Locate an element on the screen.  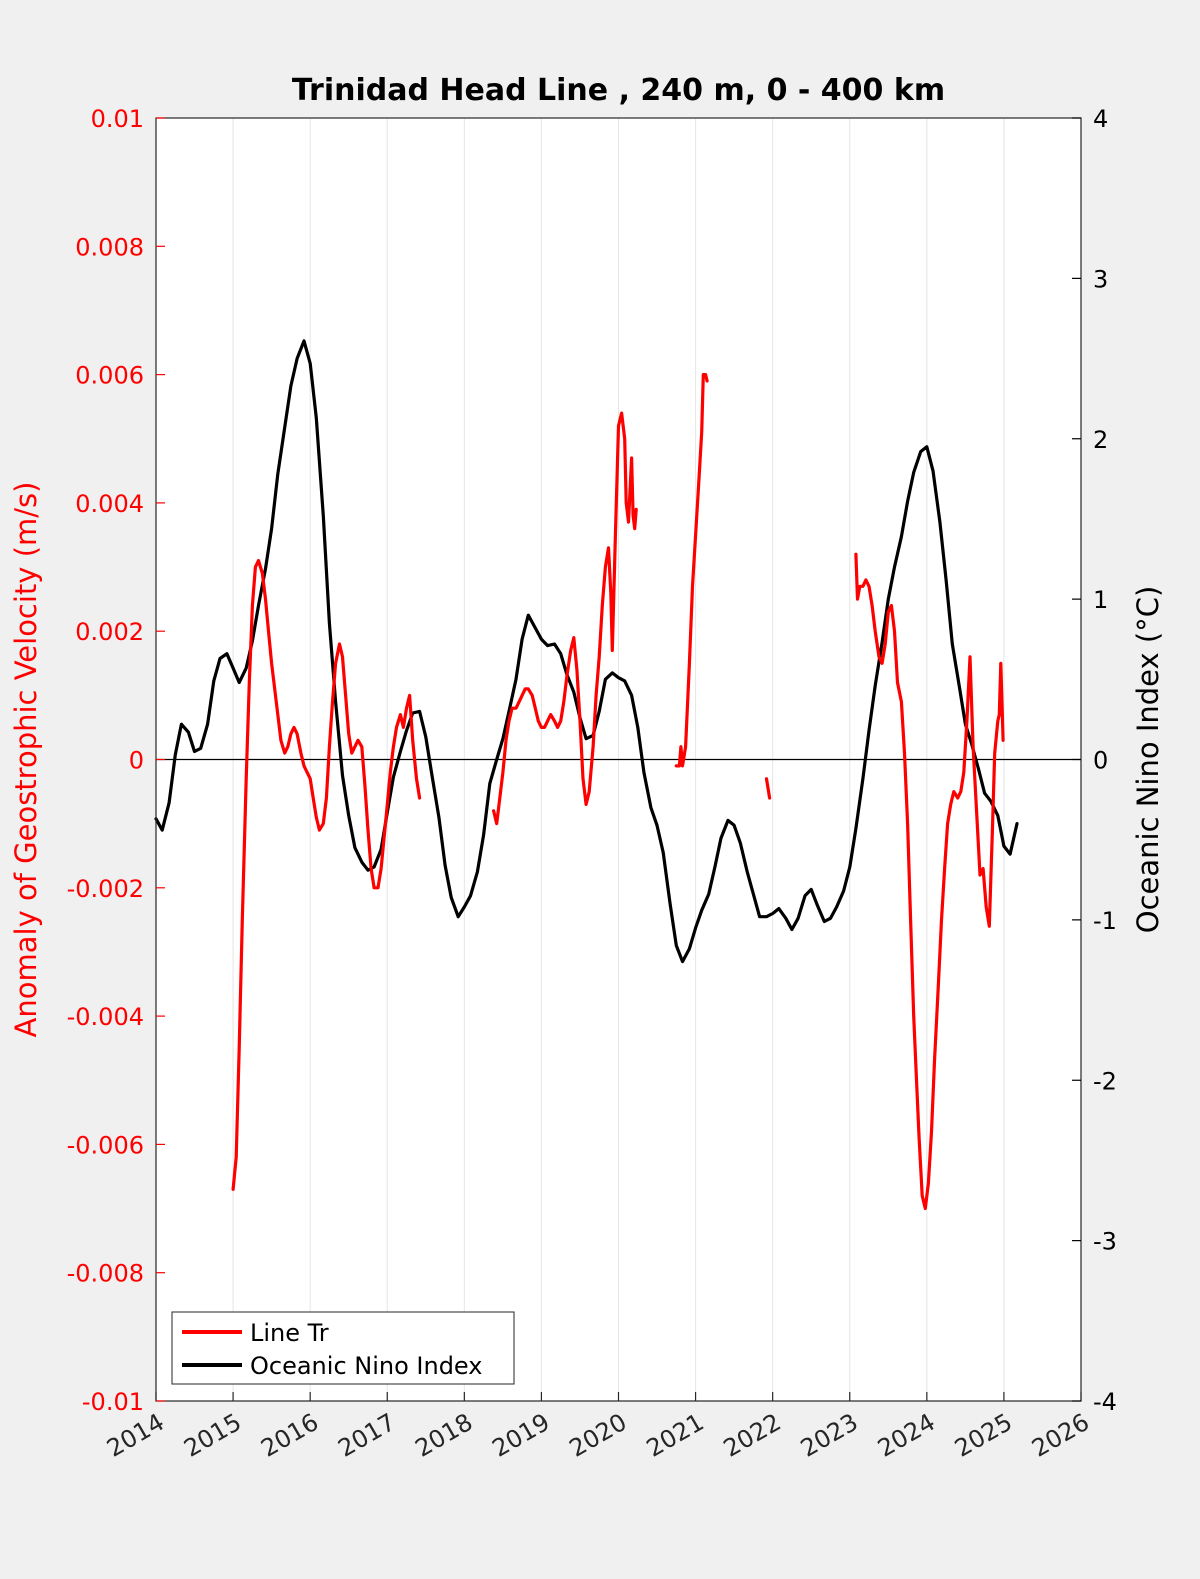
left-y-tick-label: -0.008 is located at coordinates (105, 1274).